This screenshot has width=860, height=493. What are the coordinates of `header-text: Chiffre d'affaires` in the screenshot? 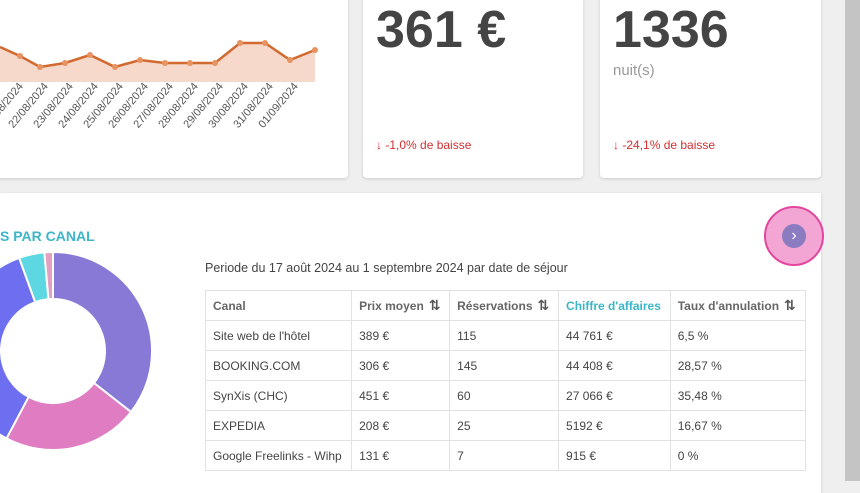 It's located at (613, 305).